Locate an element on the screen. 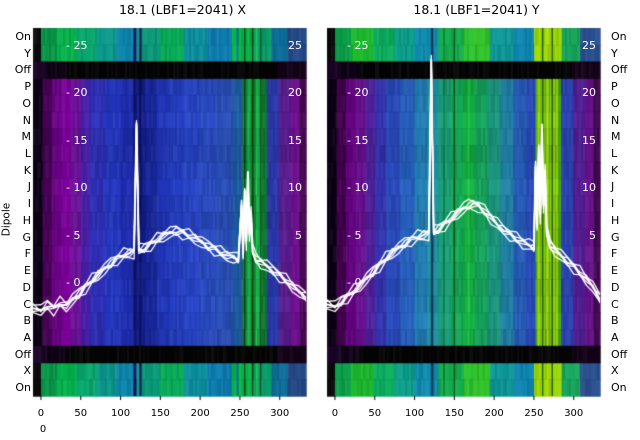 The height and width of the screenshot is (440, 640). row-label-right: G is located at coordinates (615, 237).